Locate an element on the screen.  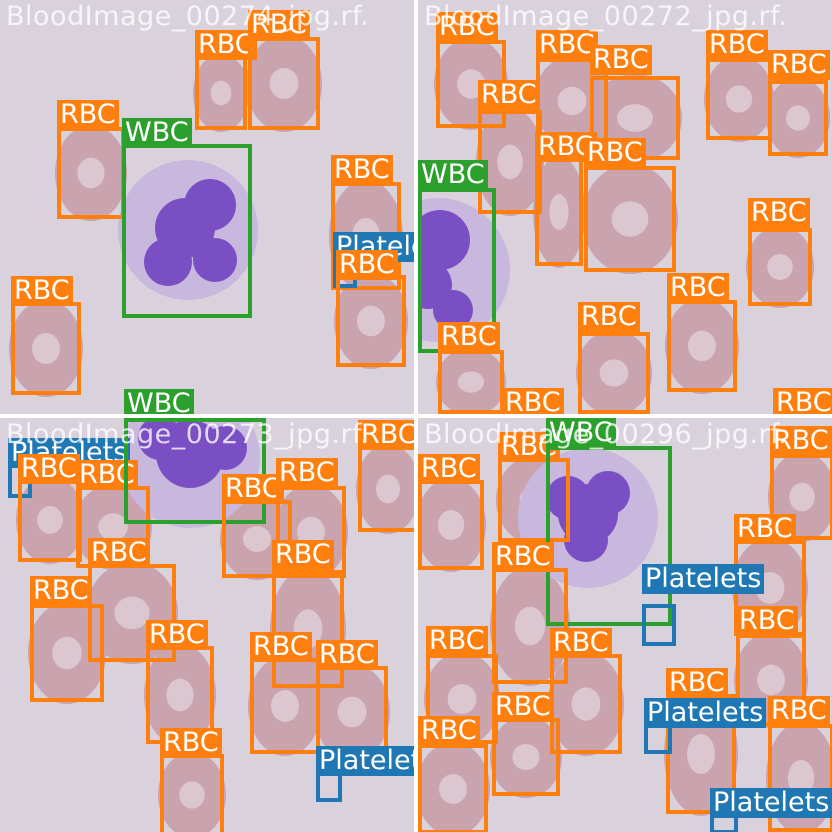
platelets-label: Platelets is located at coordinates (365, 761).